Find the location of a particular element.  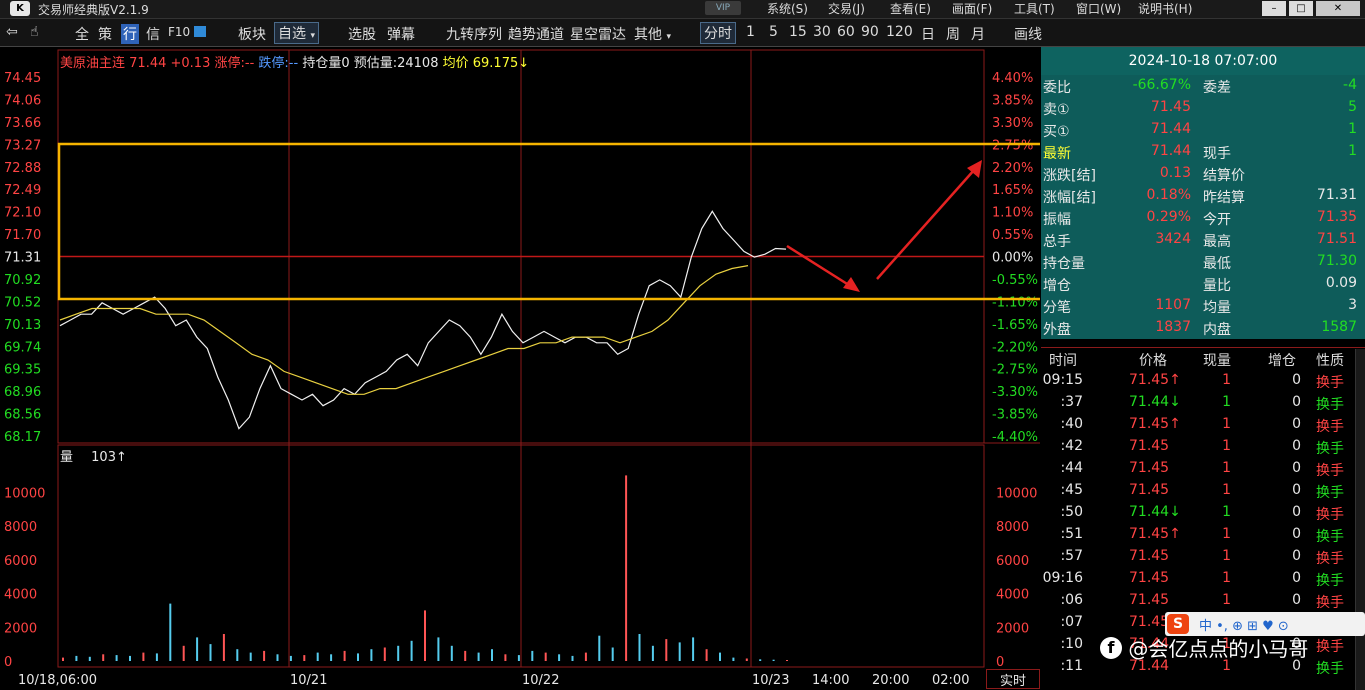

vip-badge: VIP is located at coordinates (723, 8).